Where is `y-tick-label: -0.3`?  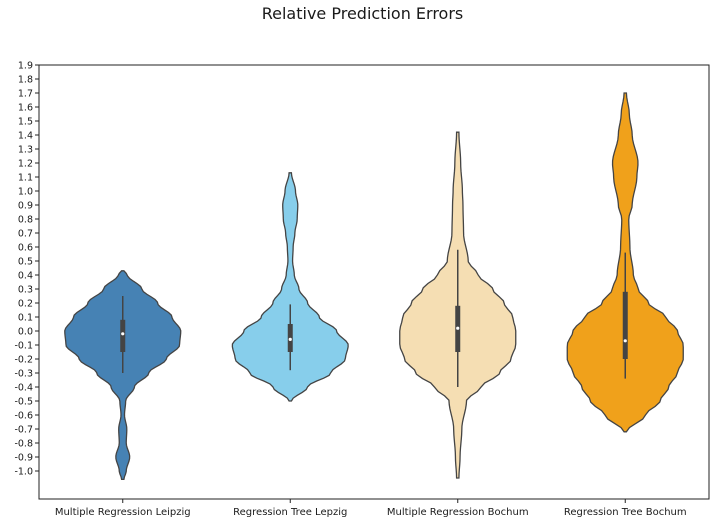
y-tick-label: -0.3 is located at coordinates (23, 374).